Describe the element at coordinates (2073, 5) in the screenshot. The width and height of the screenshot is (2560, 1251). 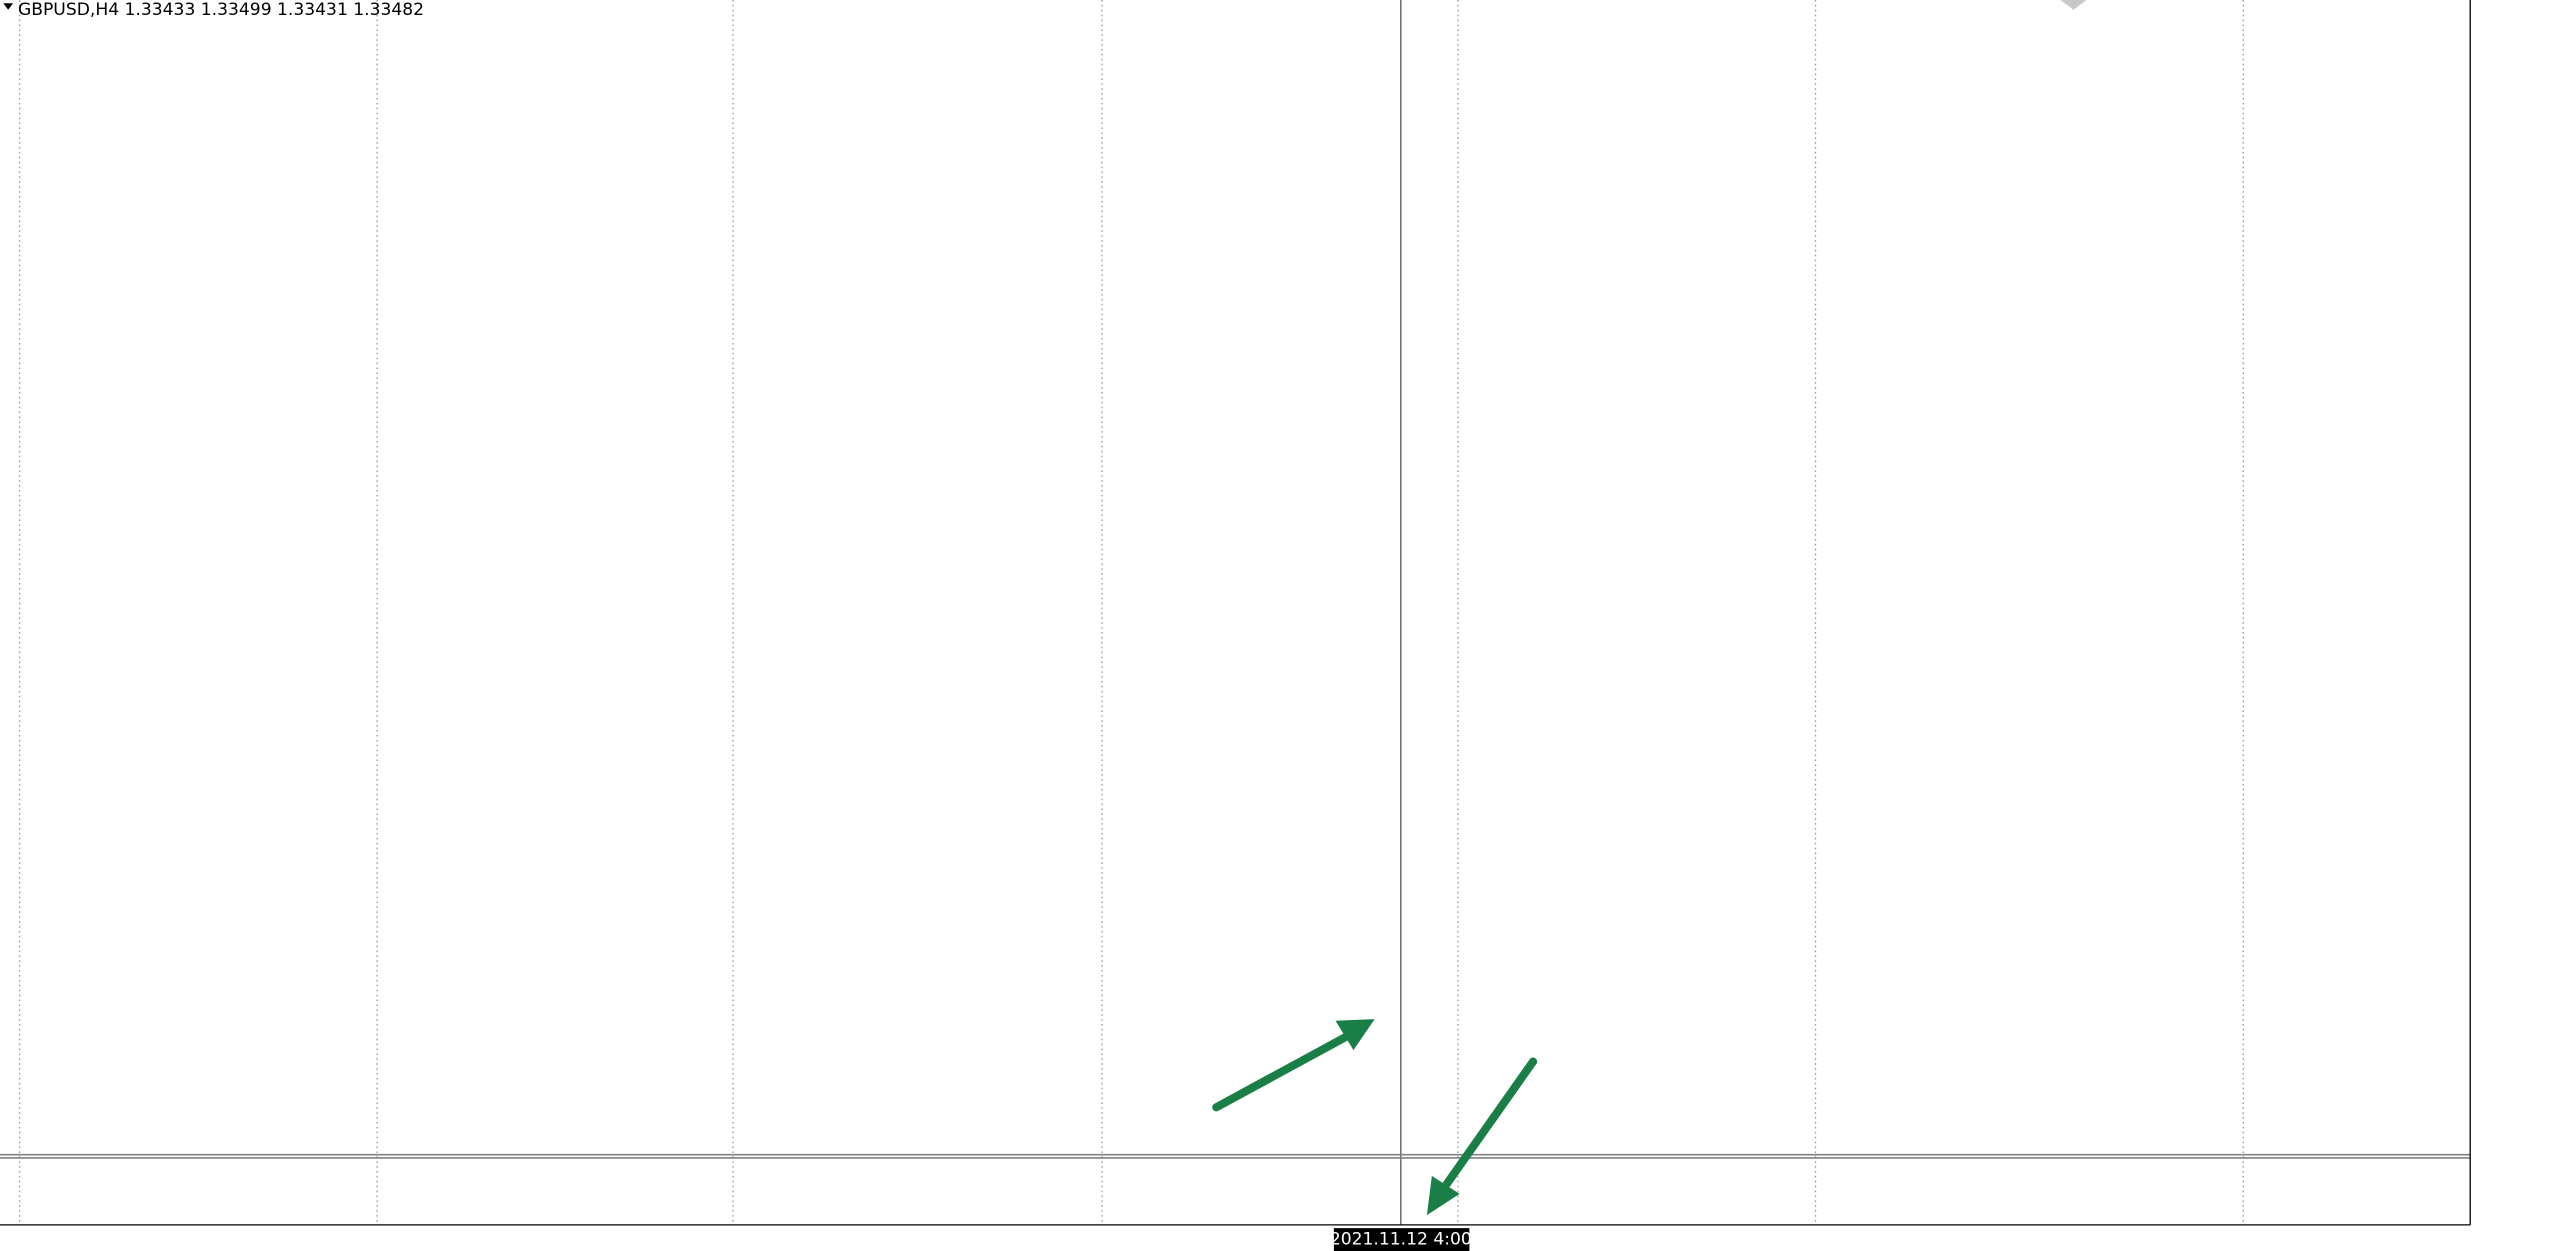
I see `marker-icon` at that location.